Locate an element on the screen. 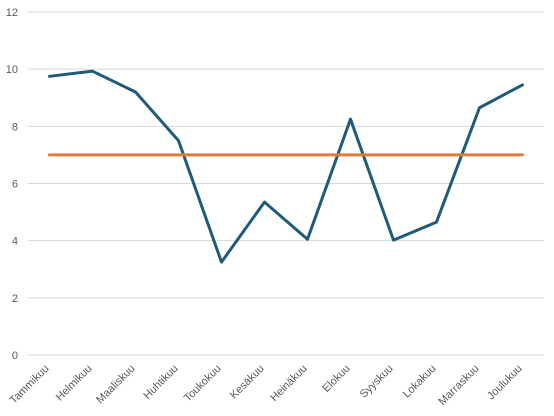 The image size is (554, 416). x-tick-label: Kesäkuu is located at coordinates (247, 382).